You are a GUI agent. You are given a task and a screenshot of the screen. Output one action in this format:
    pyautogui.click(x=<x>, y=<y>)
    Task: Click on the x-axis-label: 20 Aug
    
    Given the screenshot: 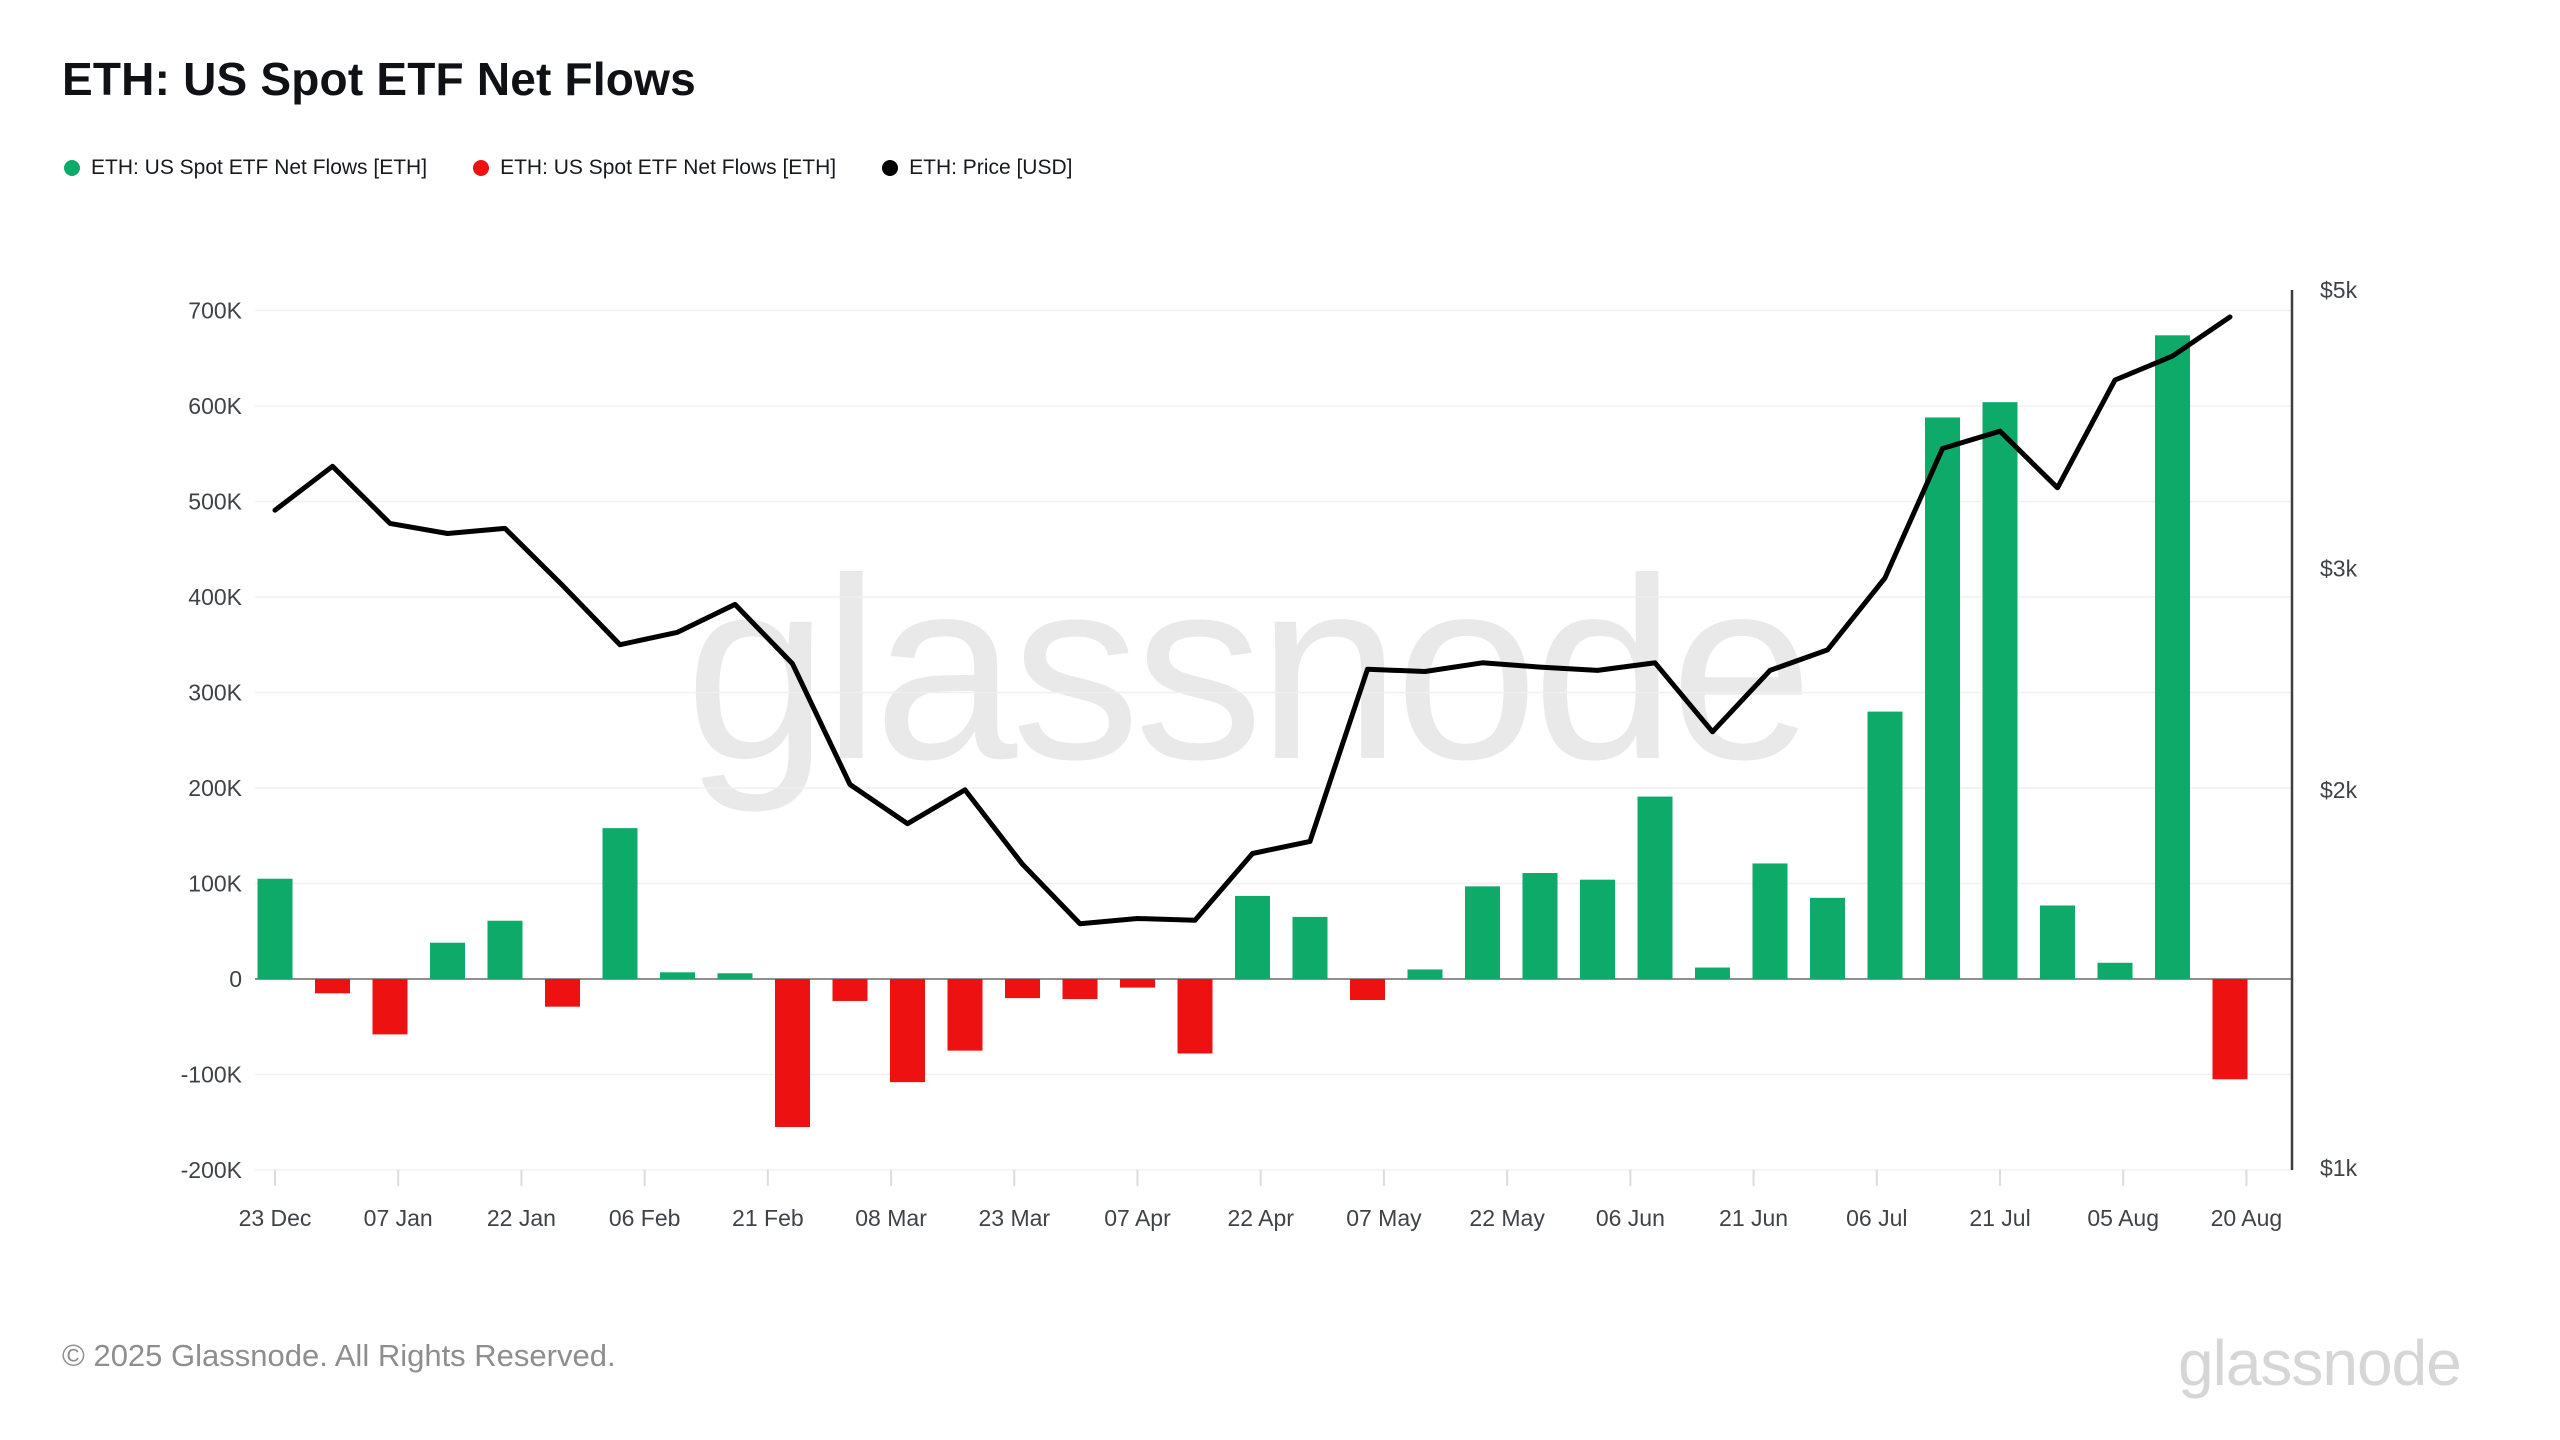 What is the action you would take?
    pyautogui.click(x=2247, y=1218)
    